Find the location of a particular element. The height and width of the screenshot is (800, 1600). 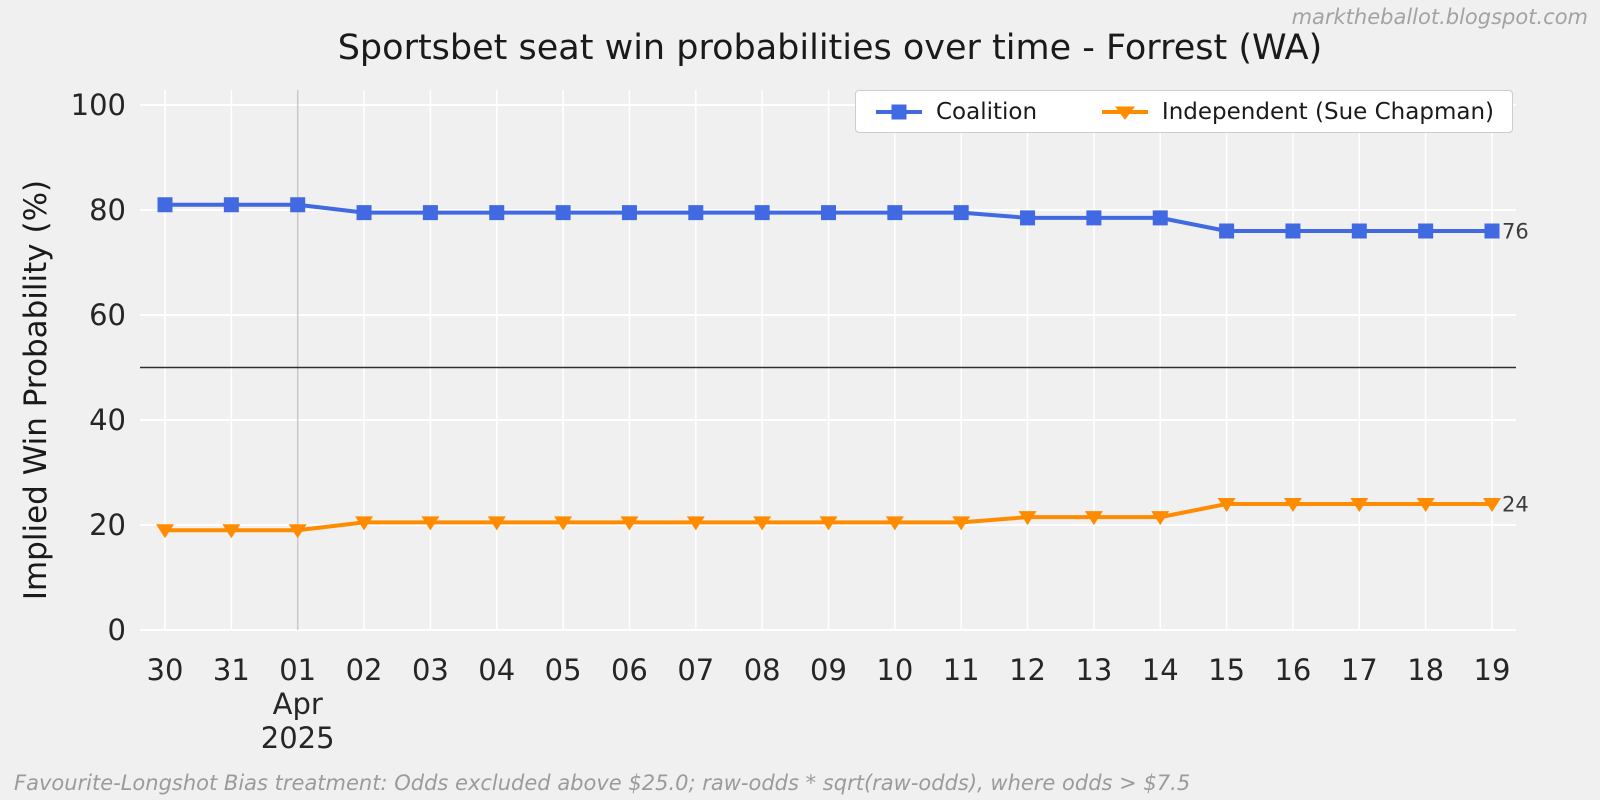

x-tick-label: 17 is located at coordinates (1359, 670).